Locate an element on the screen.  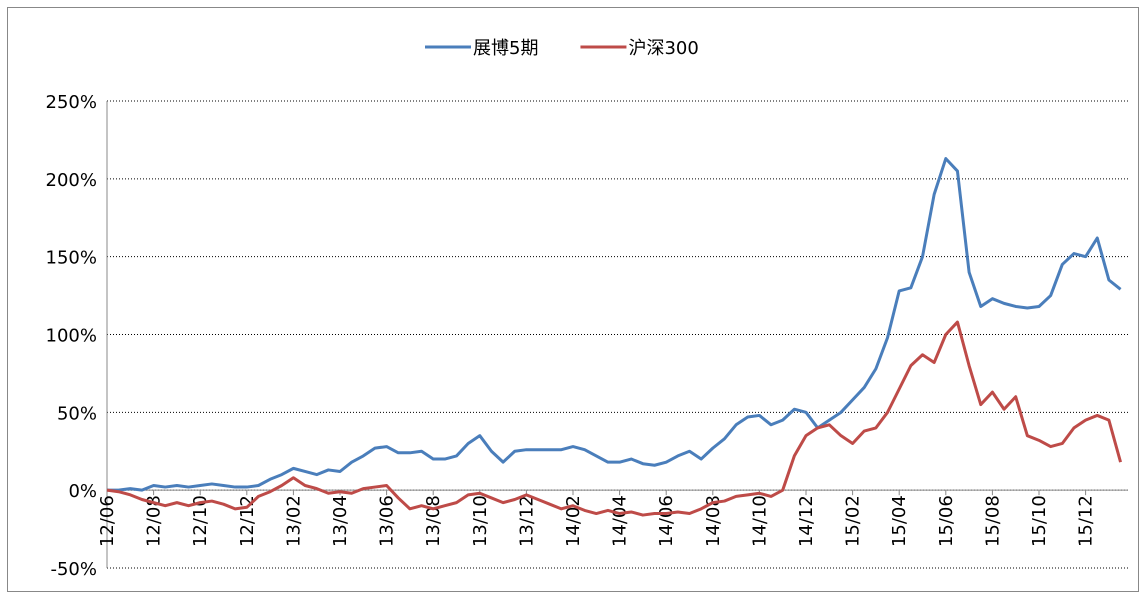
legend-label: 展博5期 is located at coordinates (505, 48).